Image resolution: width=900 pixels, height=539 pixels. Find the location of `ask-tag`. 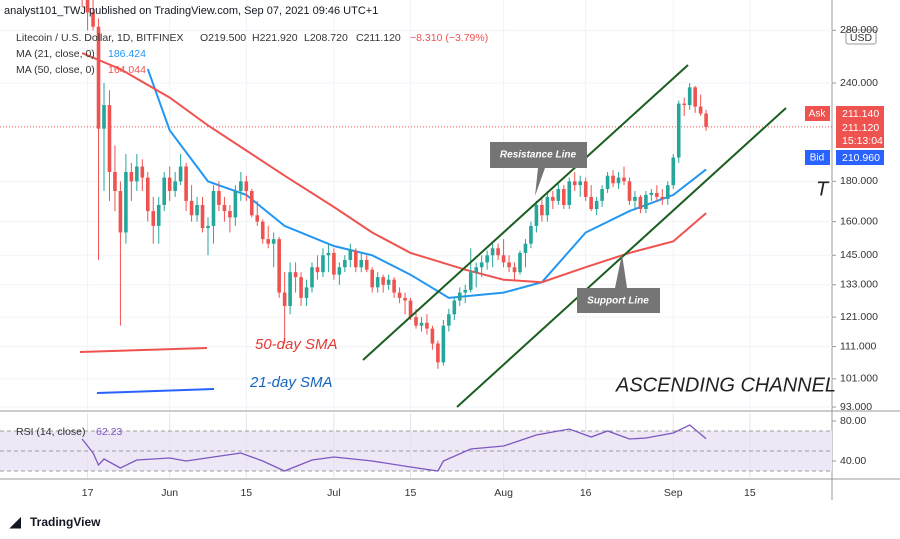

ask-tag is located at coordinates (817, 113).